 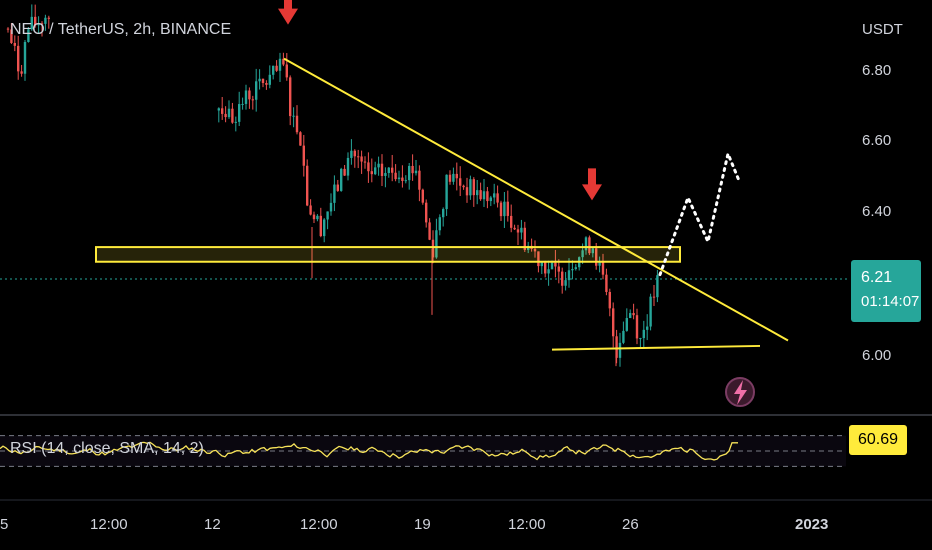 I want to click on price-tick: 6.60, so click(x=876, y=140).